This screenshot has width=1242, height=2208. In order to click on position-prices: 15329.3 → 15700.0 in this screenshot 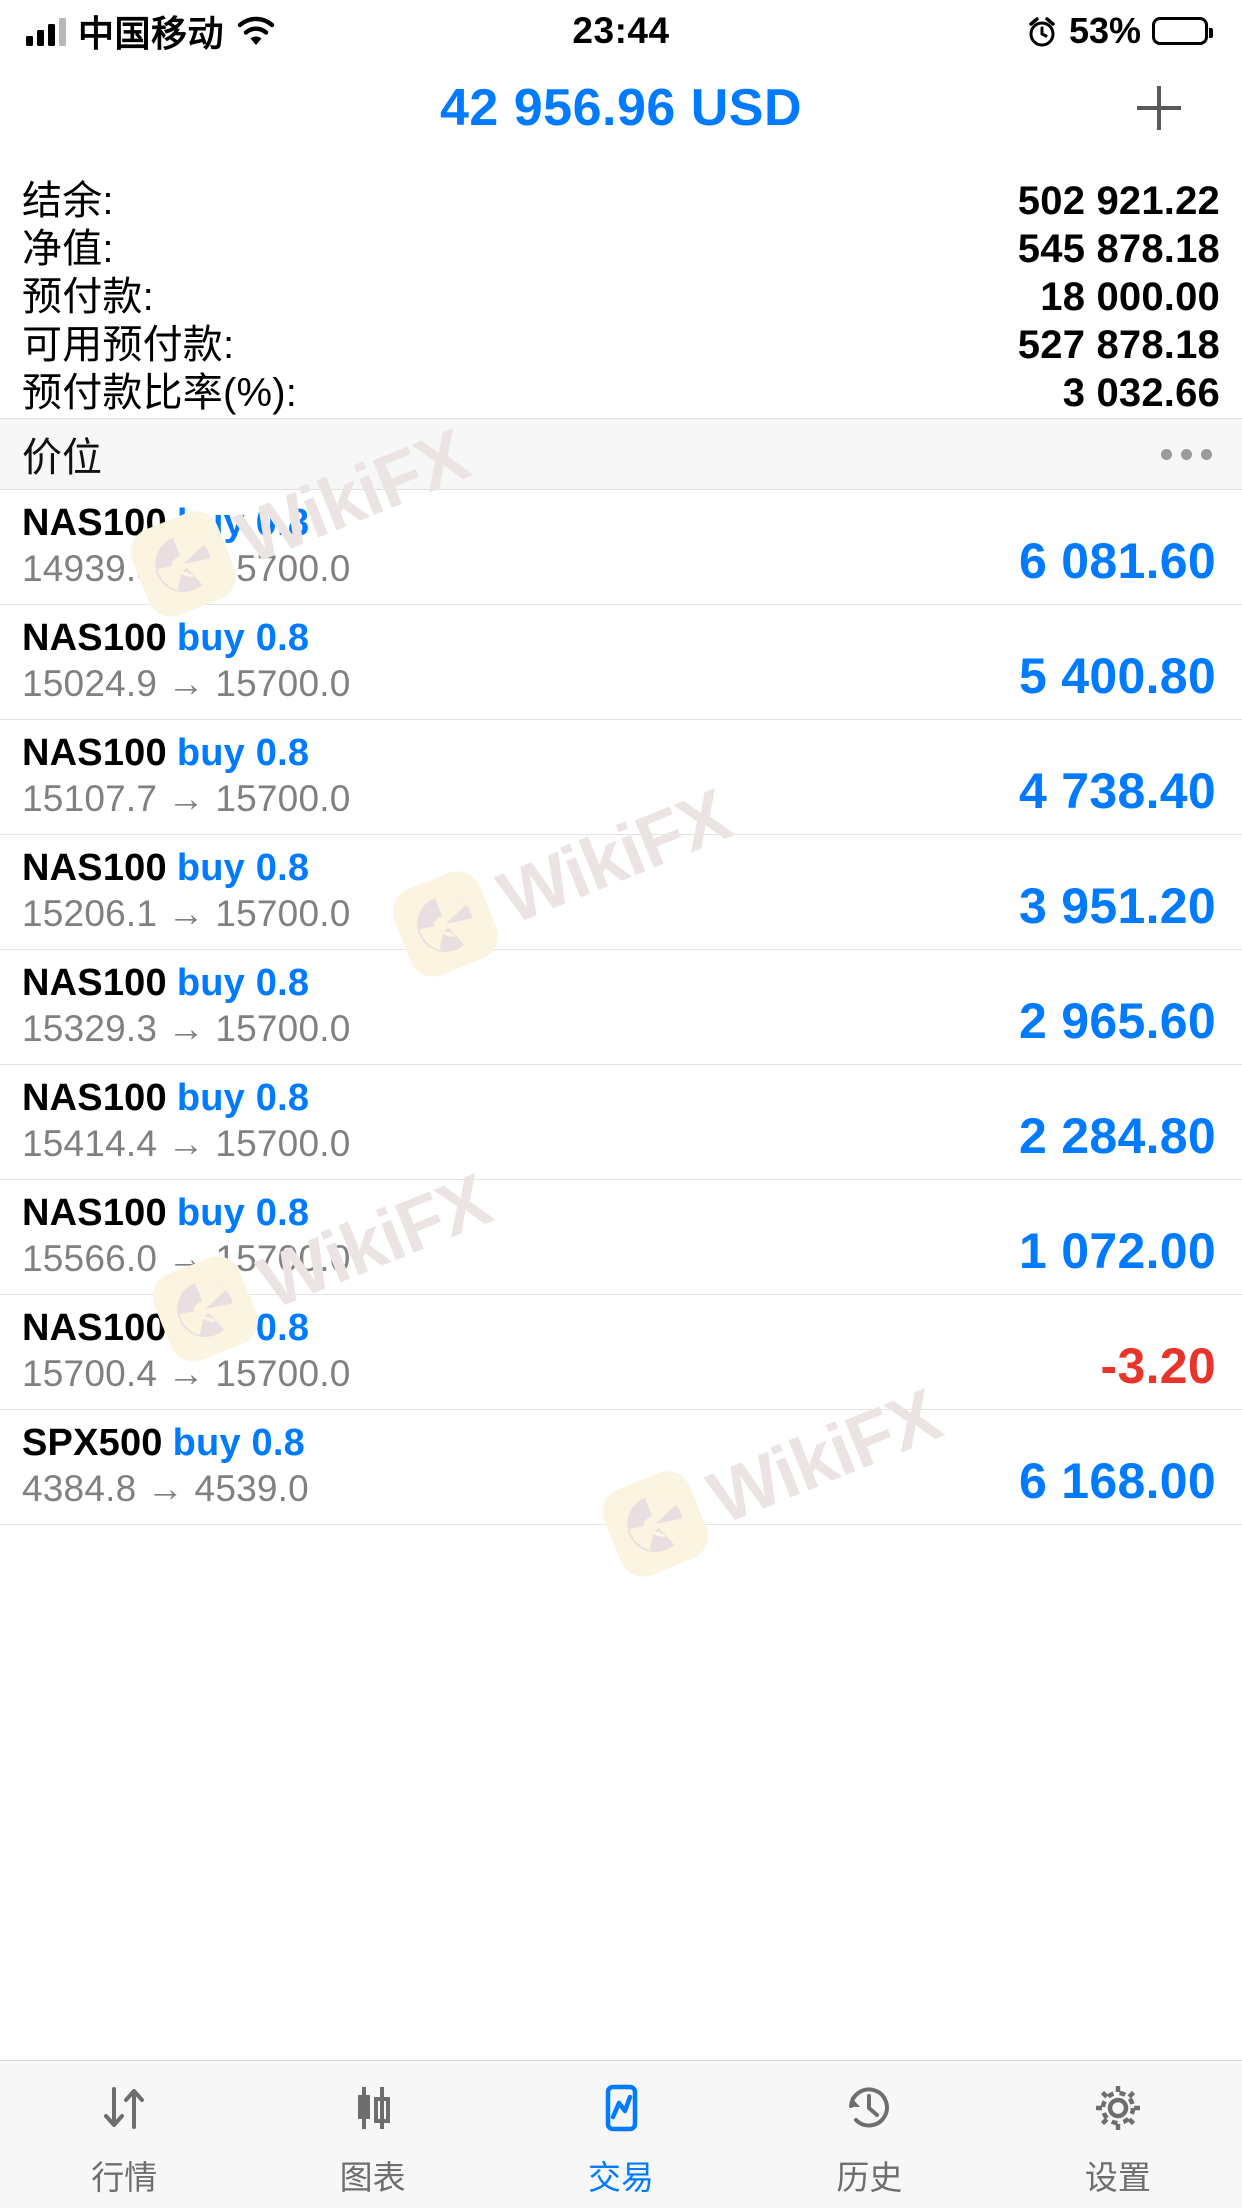, I will do `click(186, 1028)`.